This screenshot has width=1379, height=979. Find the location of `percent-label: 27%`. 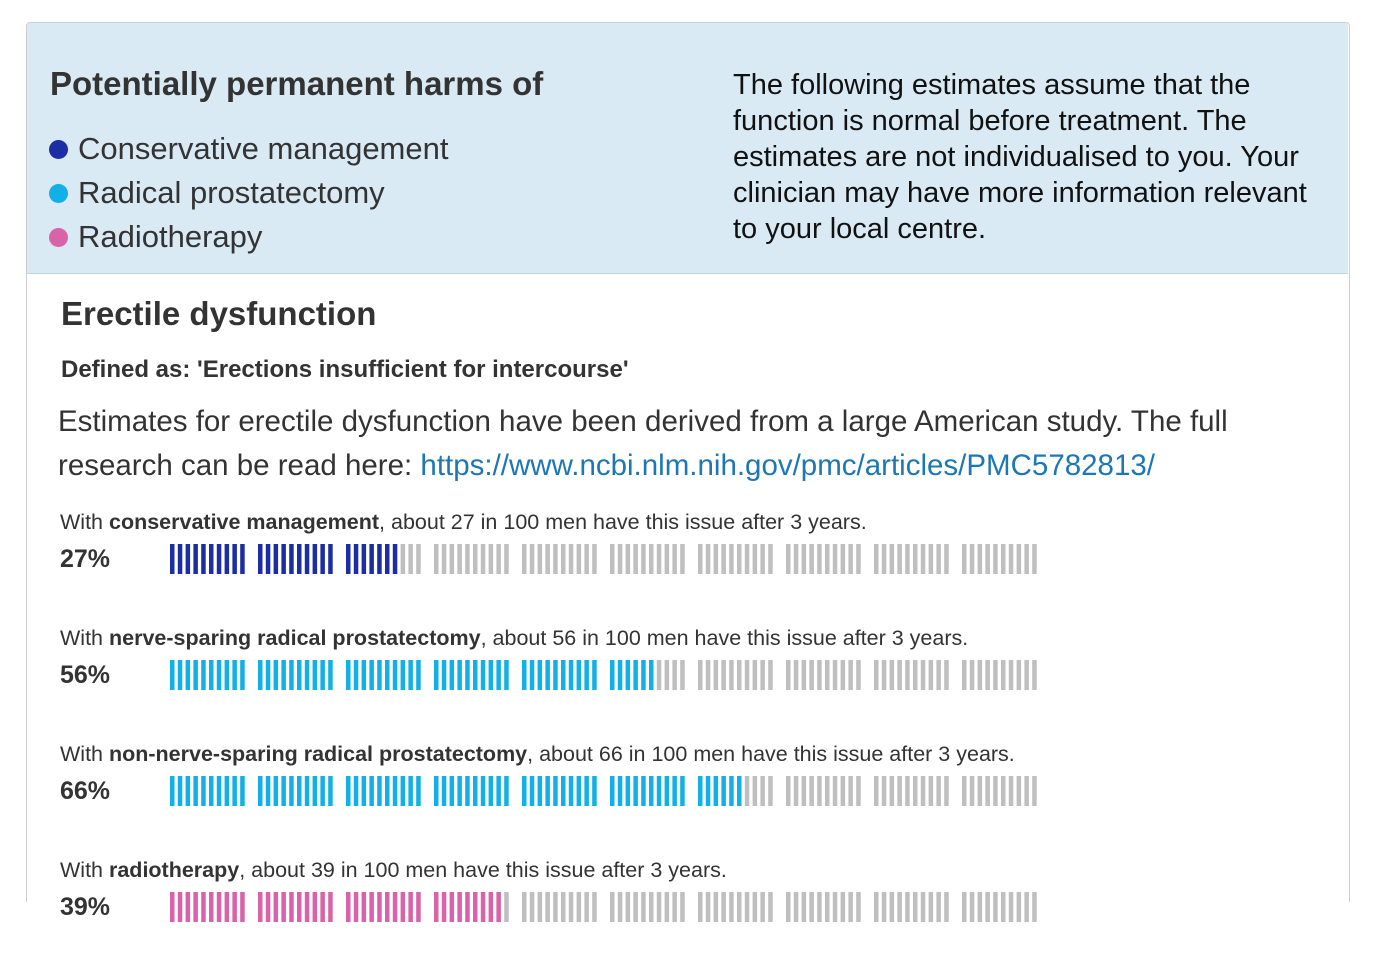

percent-label: 27% is located at coordinates (85, 559).